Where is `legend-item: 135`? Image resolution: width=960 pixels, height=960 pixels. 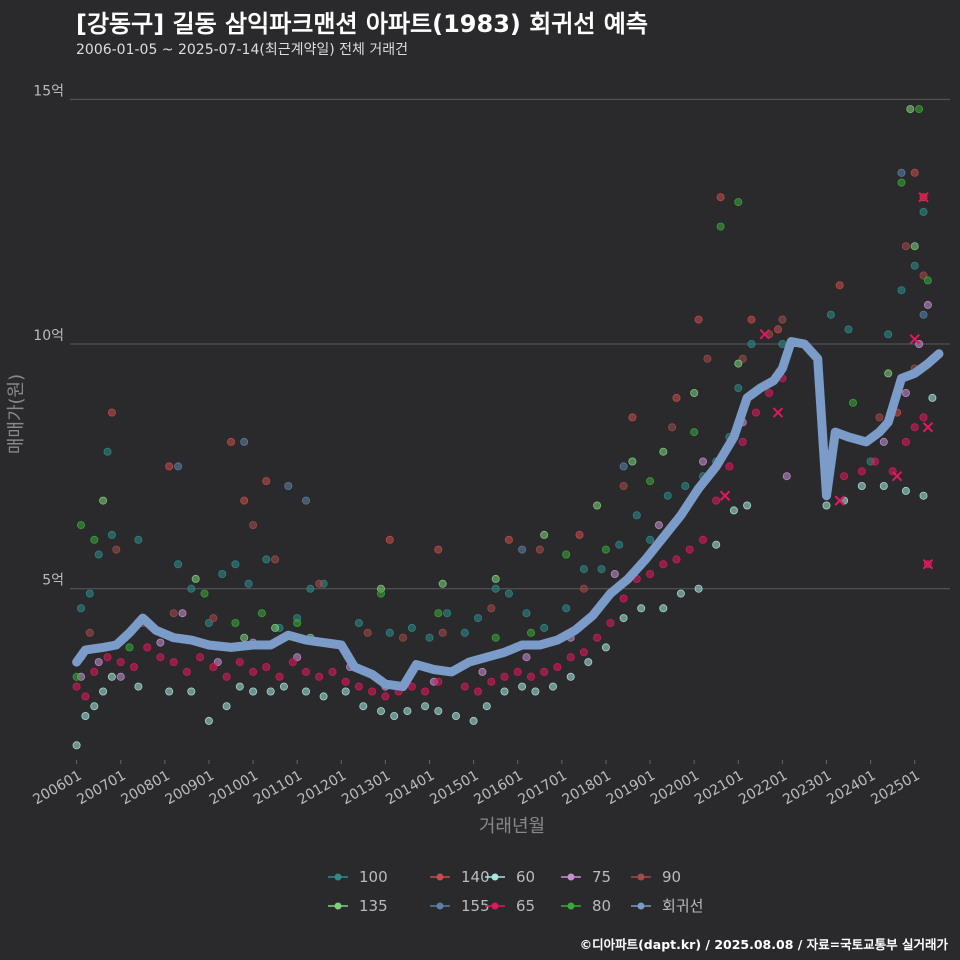
legend-item: 135 is located at coordinates (358, 906).